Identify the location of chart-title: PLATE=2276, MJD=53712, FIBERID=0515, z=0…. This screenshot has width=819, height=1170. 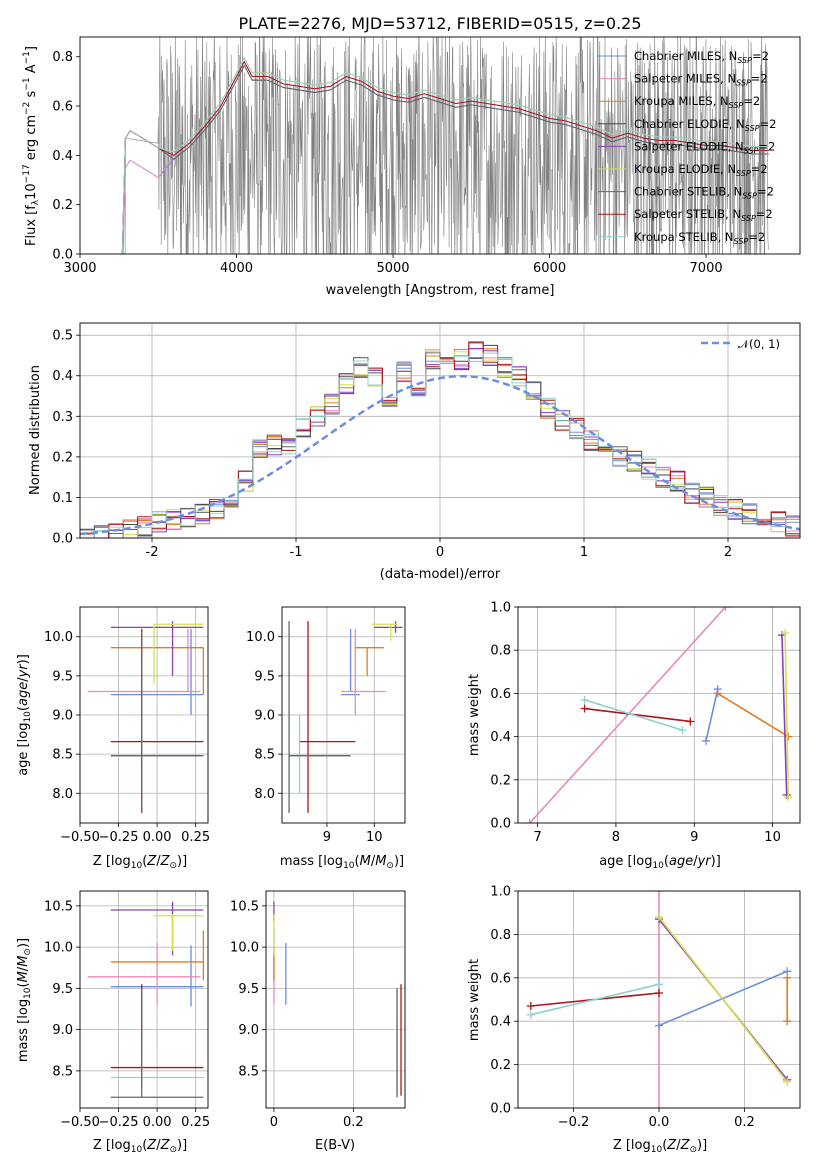
(439, 23).